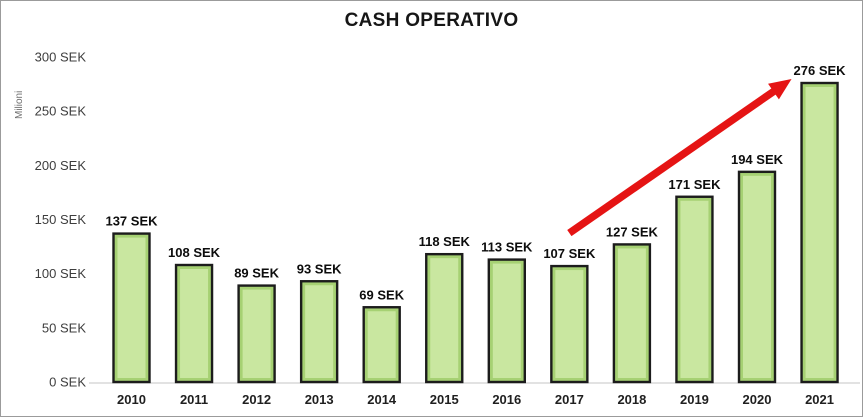 This screenshot has height=417, width=863. What do you see at coordinates (194, 399) in the screenshot?
I see `x-tick-label-2011: 2011` at bounding box center [194, 399].